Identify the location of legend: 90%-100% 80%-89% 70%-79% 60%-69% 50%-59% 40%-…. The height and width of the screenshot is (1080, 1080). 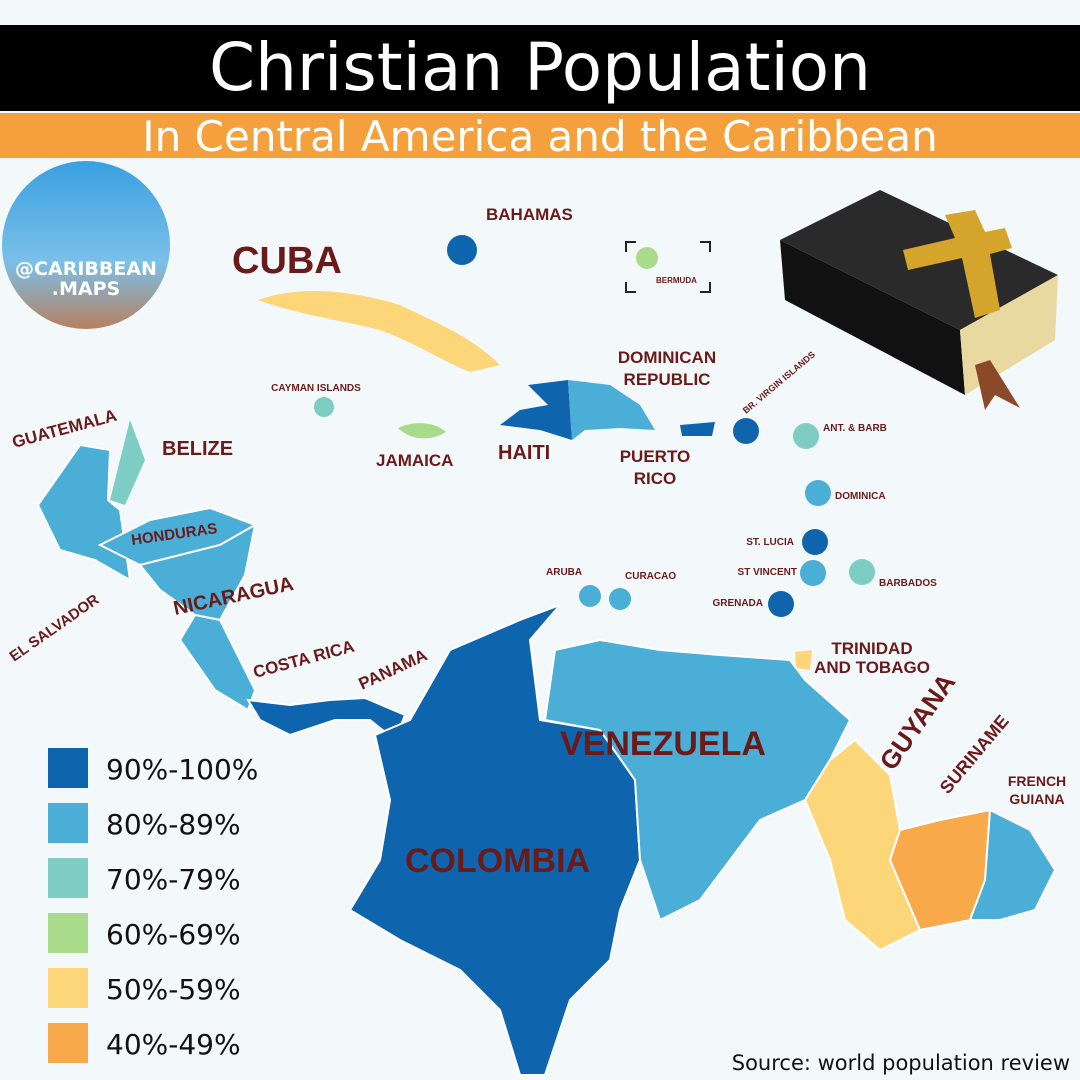
(153, 905).